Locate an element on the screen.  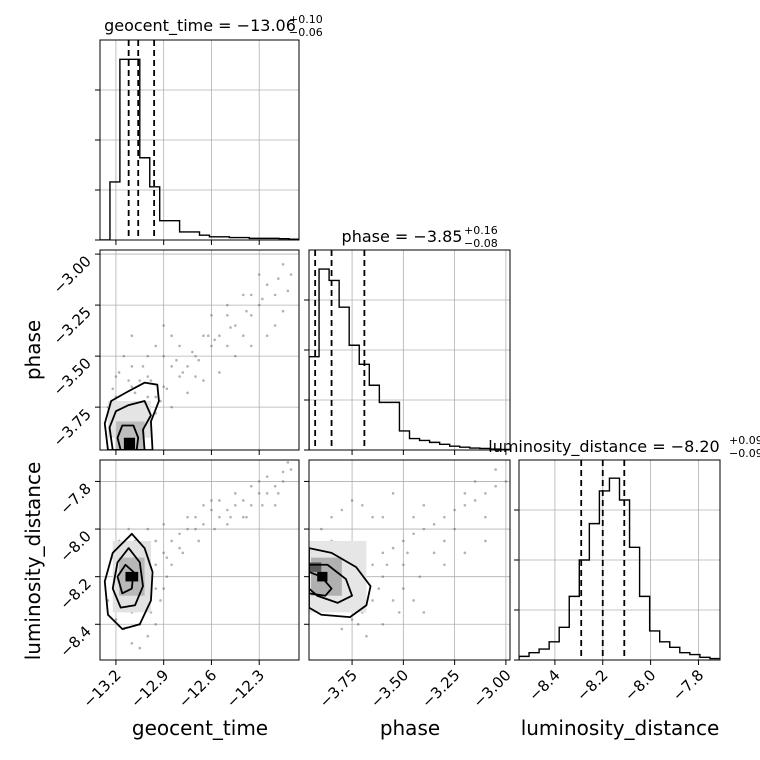
panel-ld-vs-geocent-time-yticklabel-3: −7.8 is located at coordinates (75, 499).